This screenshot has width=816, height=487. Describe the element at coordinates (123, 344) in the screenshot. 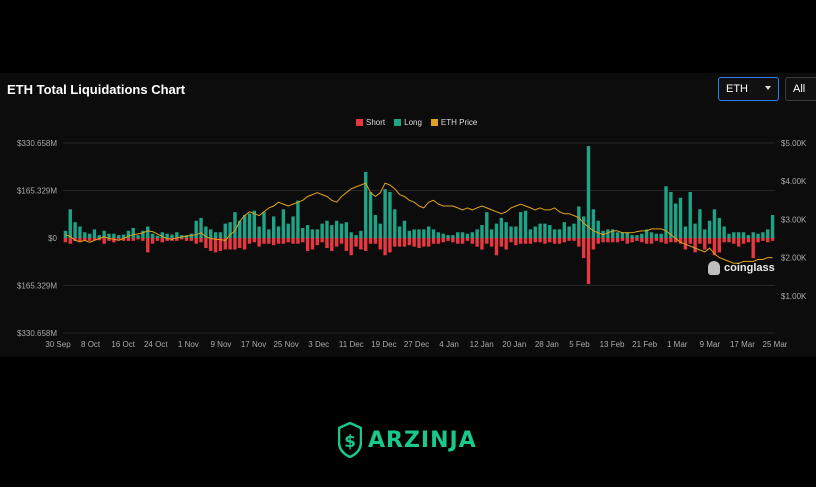

I see `x-tick-label: 16 Oct` at that location.